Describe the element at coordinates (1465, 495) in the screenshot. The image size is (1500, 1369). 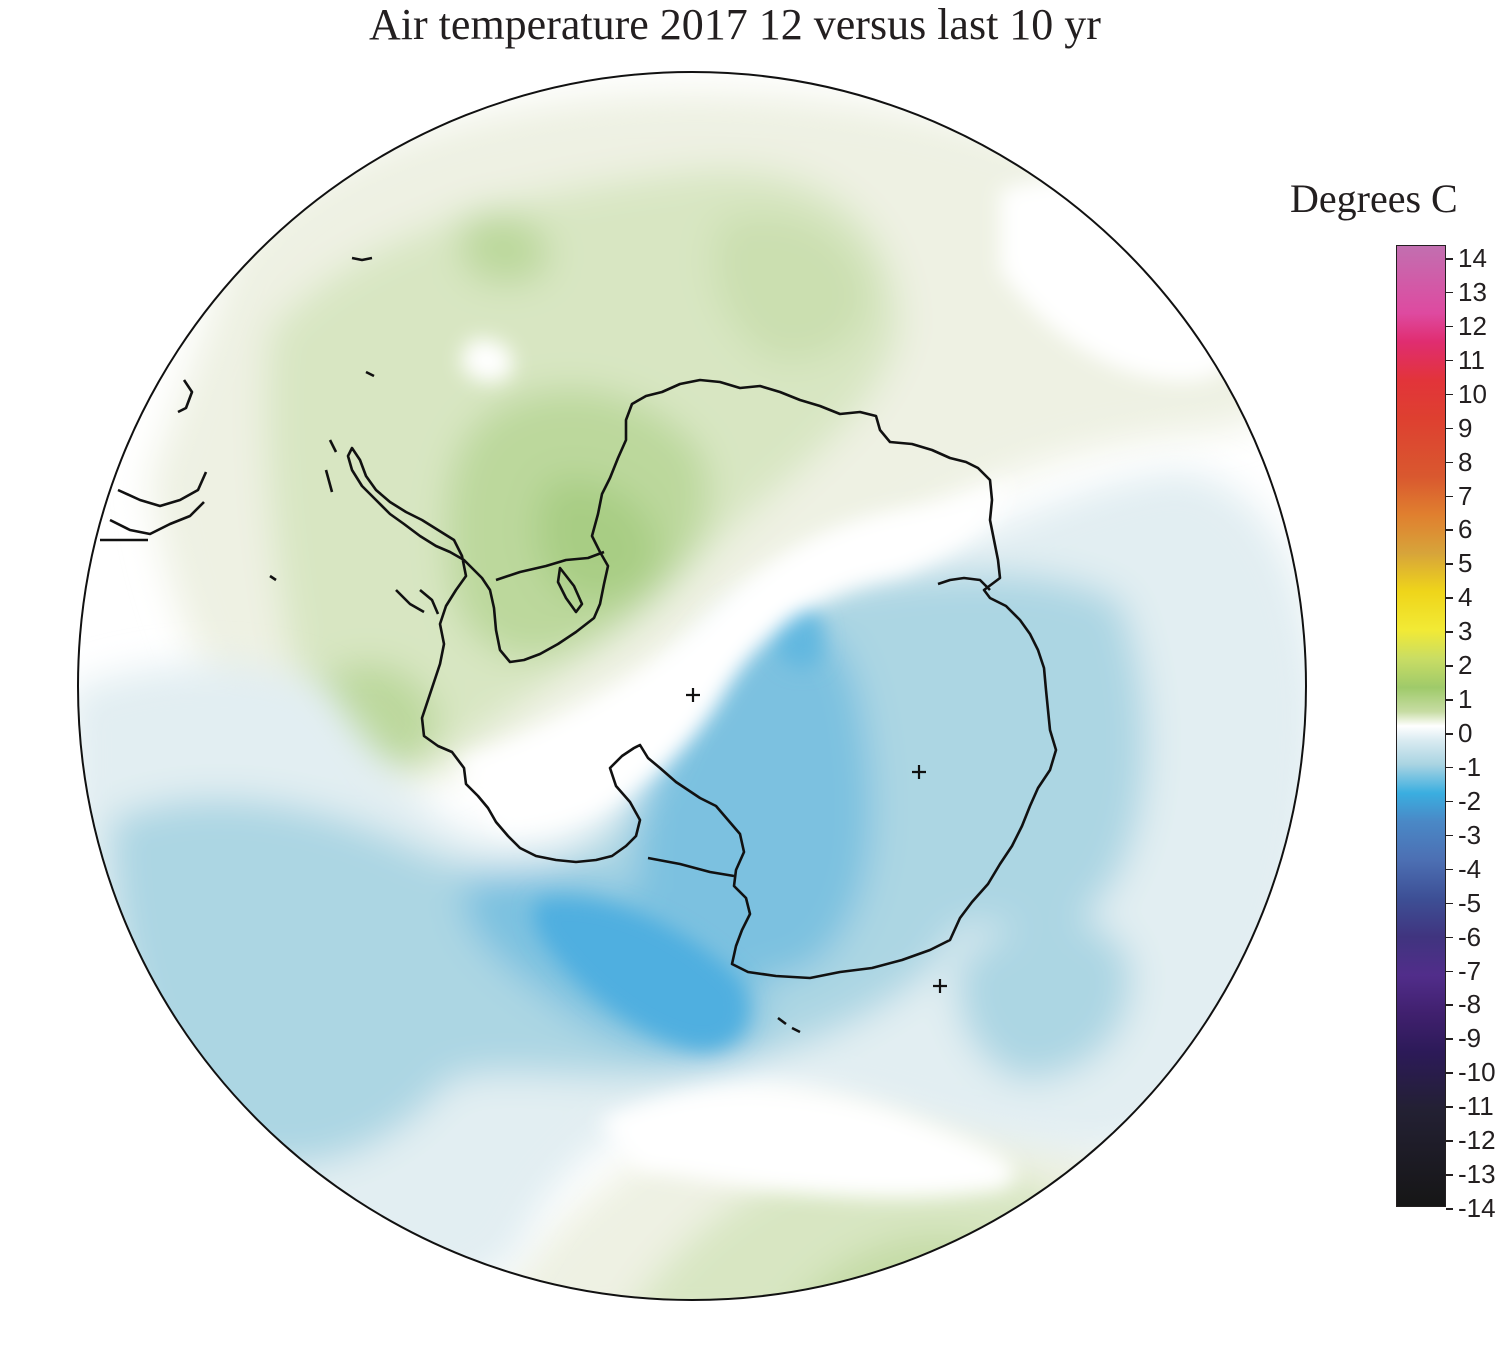
I see `colorbar-tick-label: 7` at that location.